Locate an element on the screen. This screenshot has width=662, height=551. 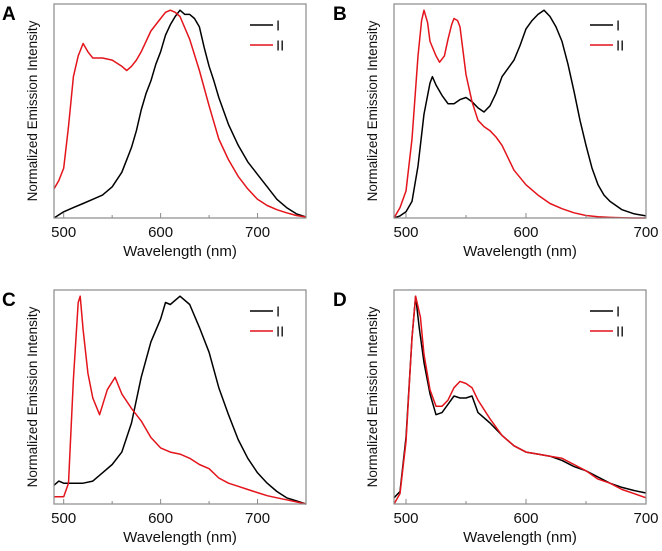
panel-letter: C is located at coordinates (9, 300).